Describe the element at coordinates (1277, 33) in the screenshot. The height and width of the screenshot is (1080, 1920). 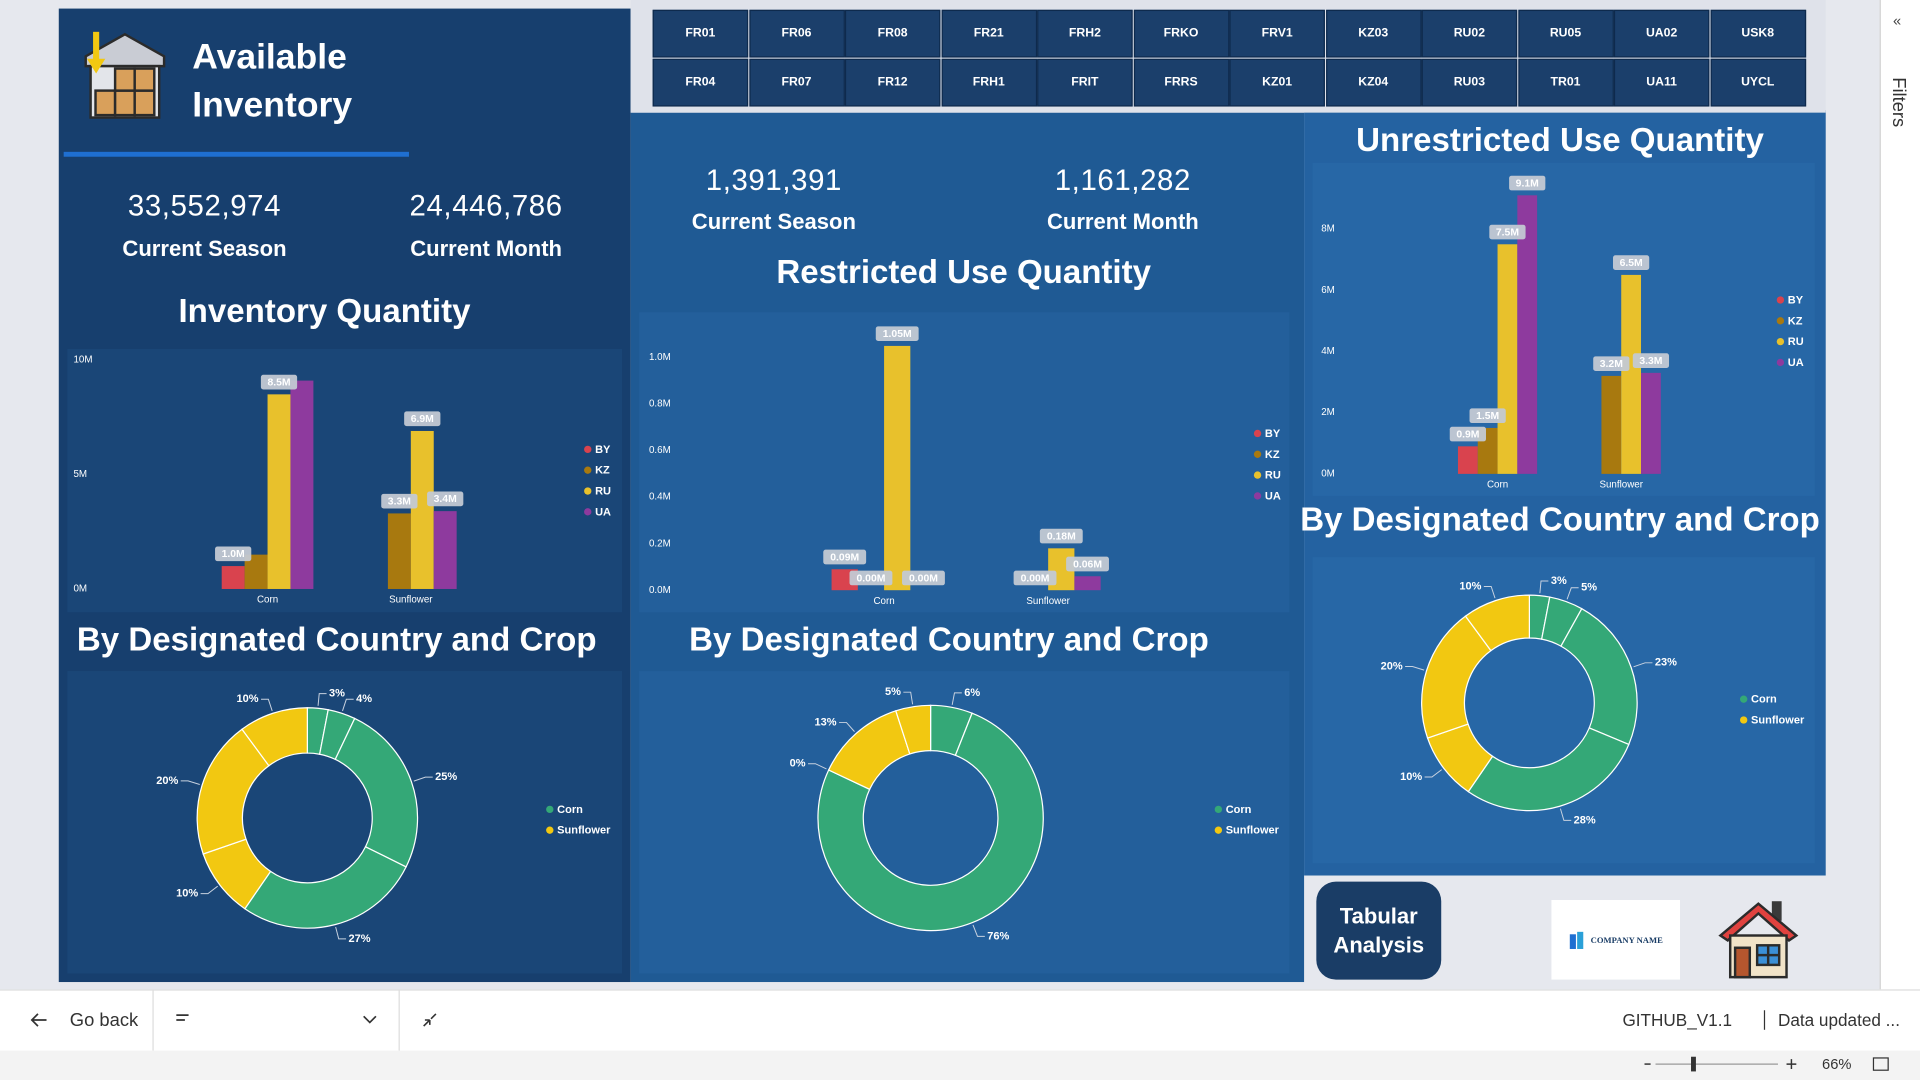
I see `plant-filter-button: FRV1` at that location.